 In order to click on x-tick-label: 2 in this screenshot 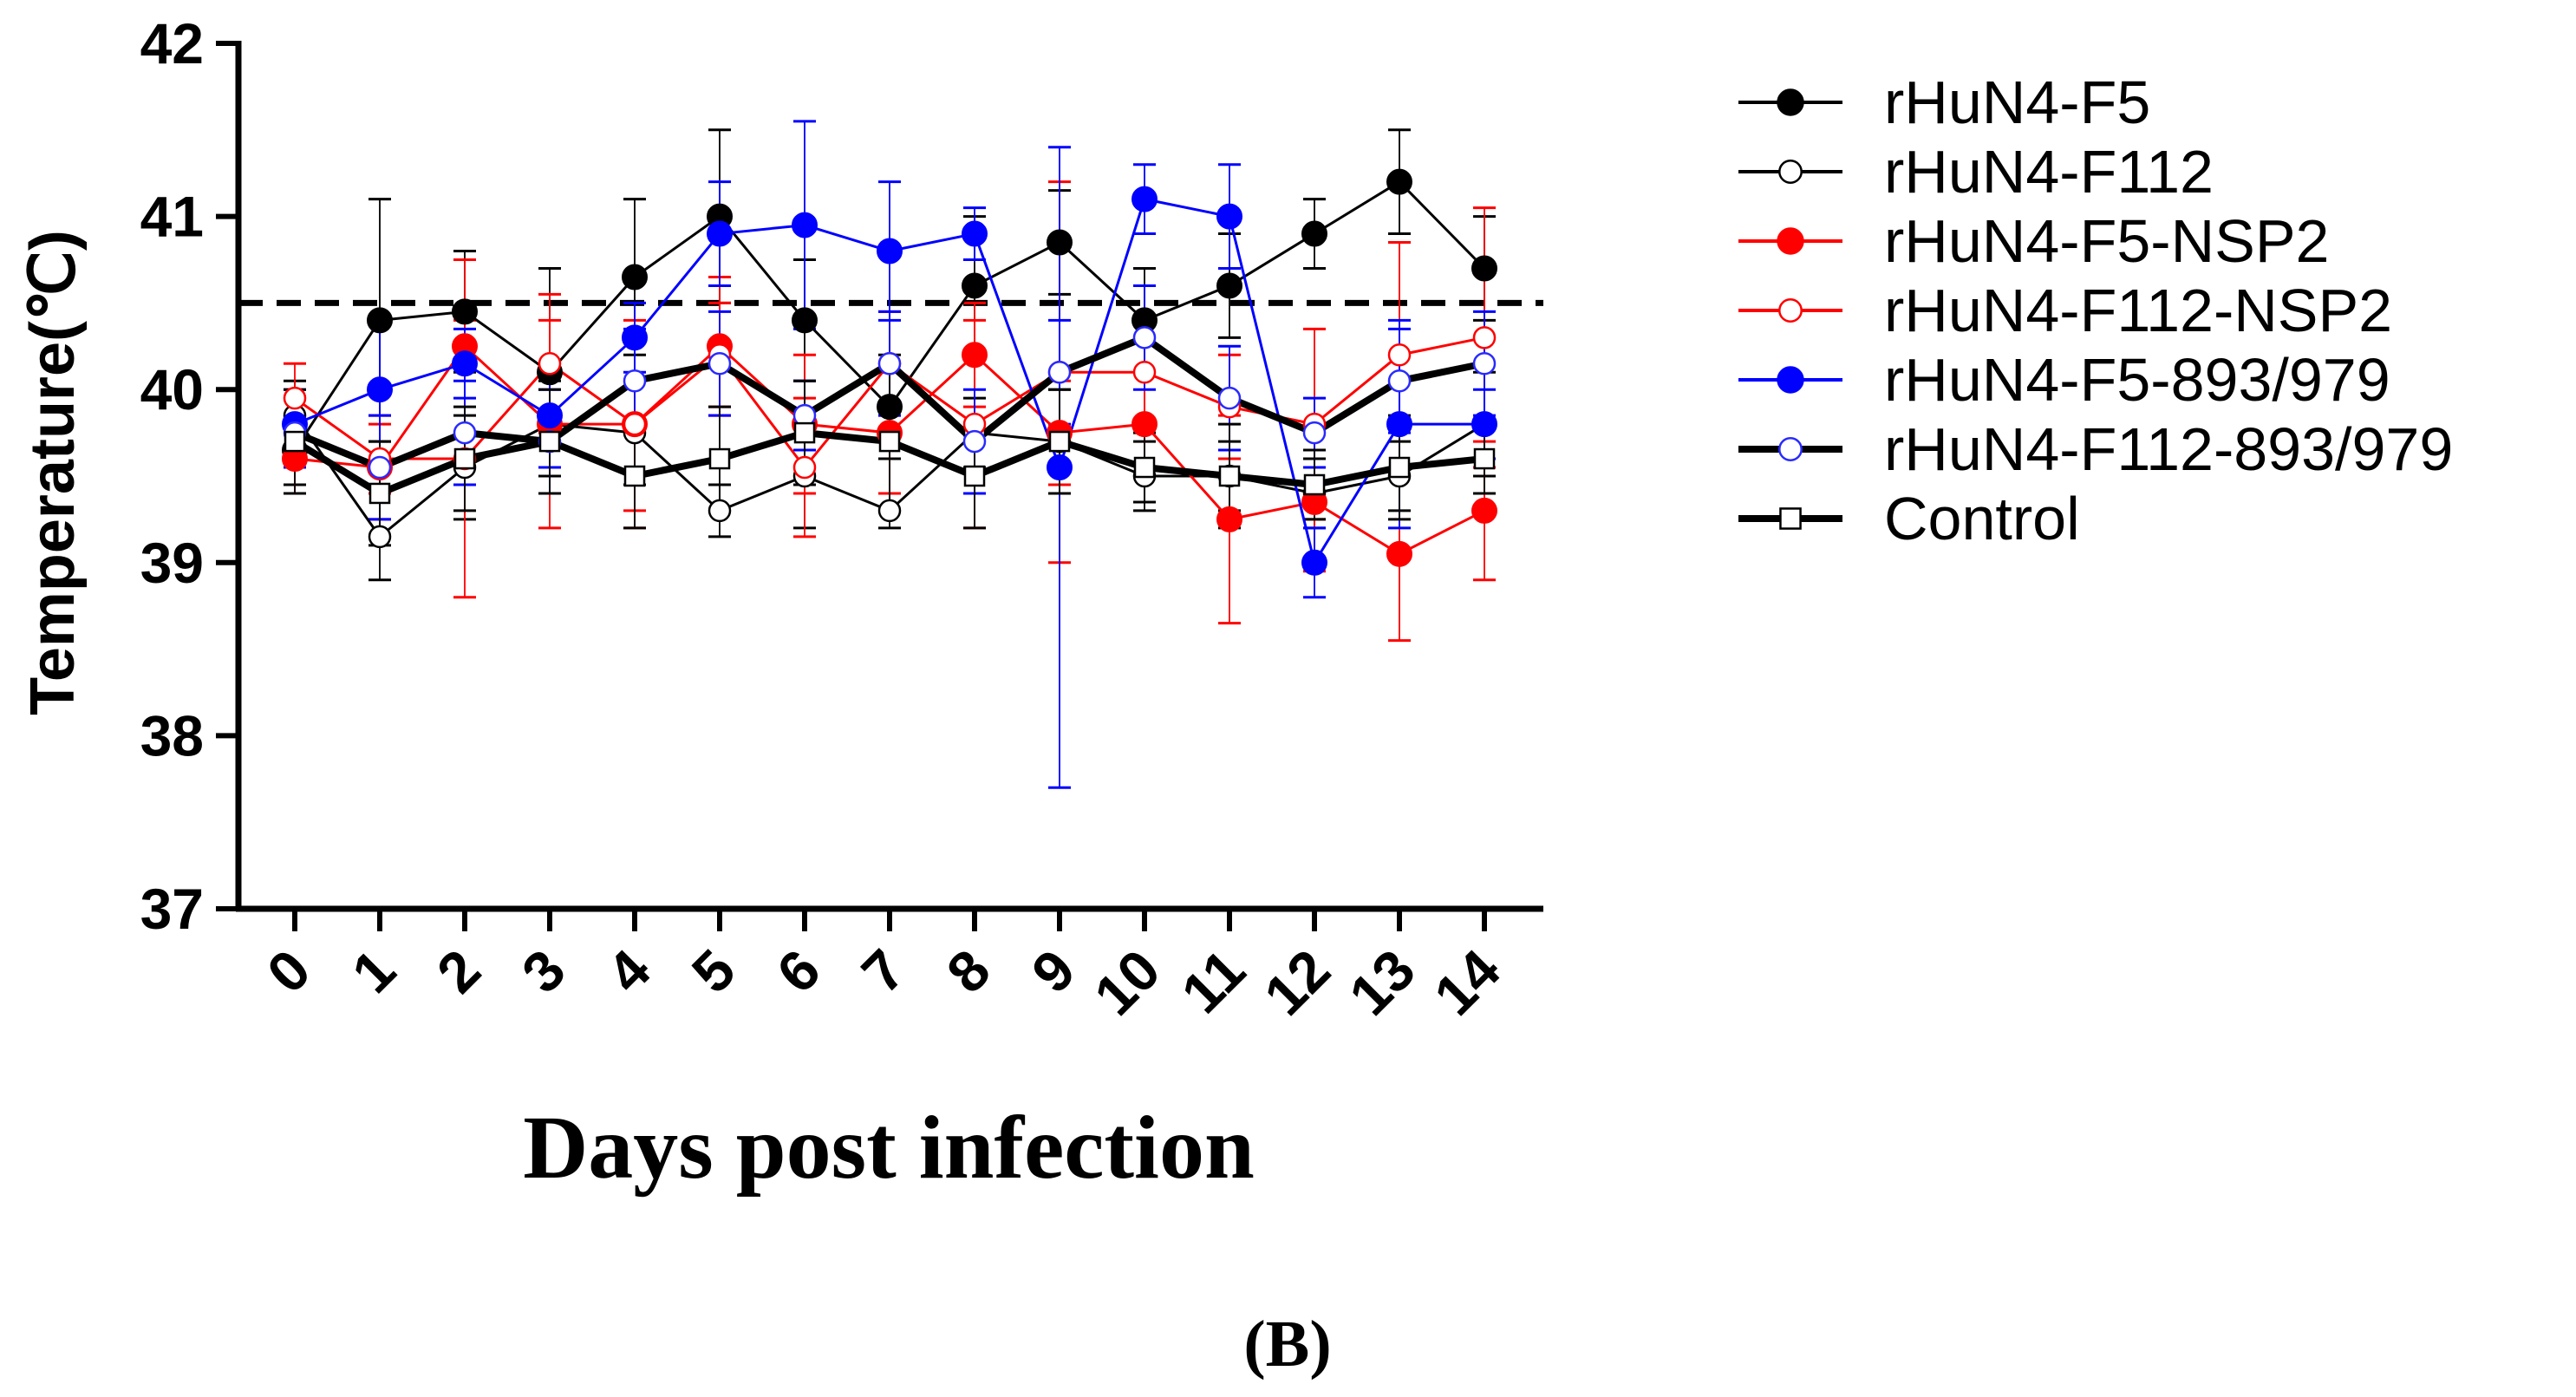, I will do `click(458, 971)`.